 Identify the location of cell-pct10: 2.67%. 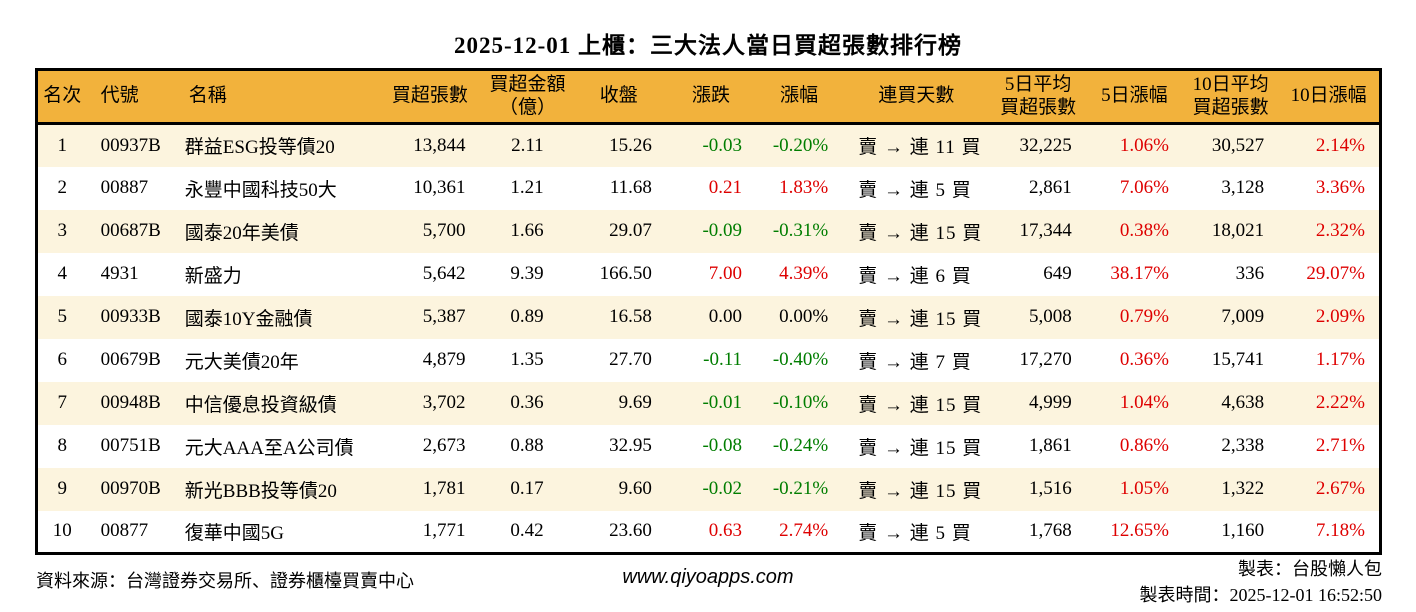
(1340, 488).